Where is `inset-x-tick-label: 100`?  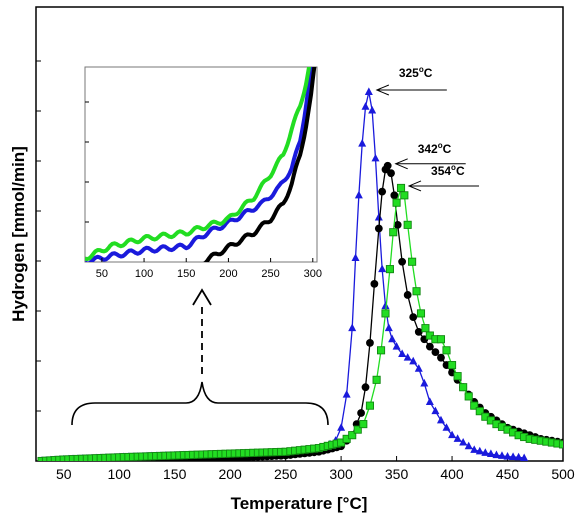
inset-x-tick-label: 100 is located at coordinates (144, 274).